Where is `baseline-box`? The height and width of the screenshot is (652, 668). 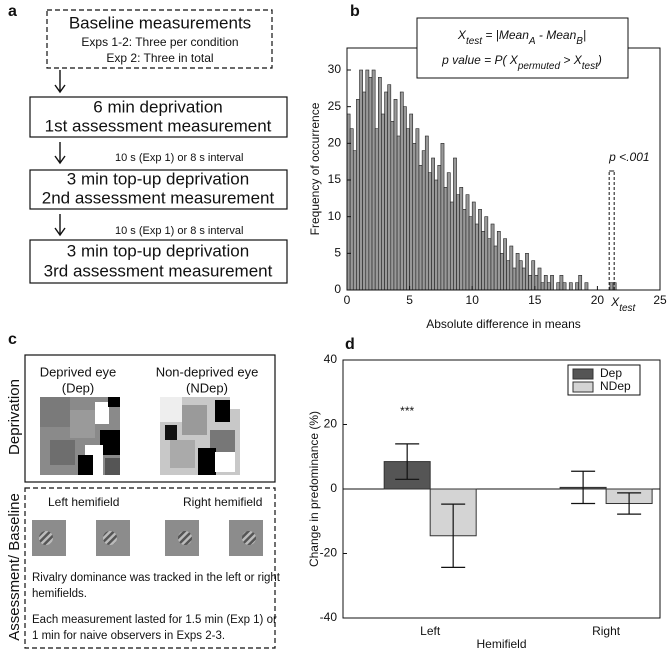
baseline-box is located at coordinates (159, 39).